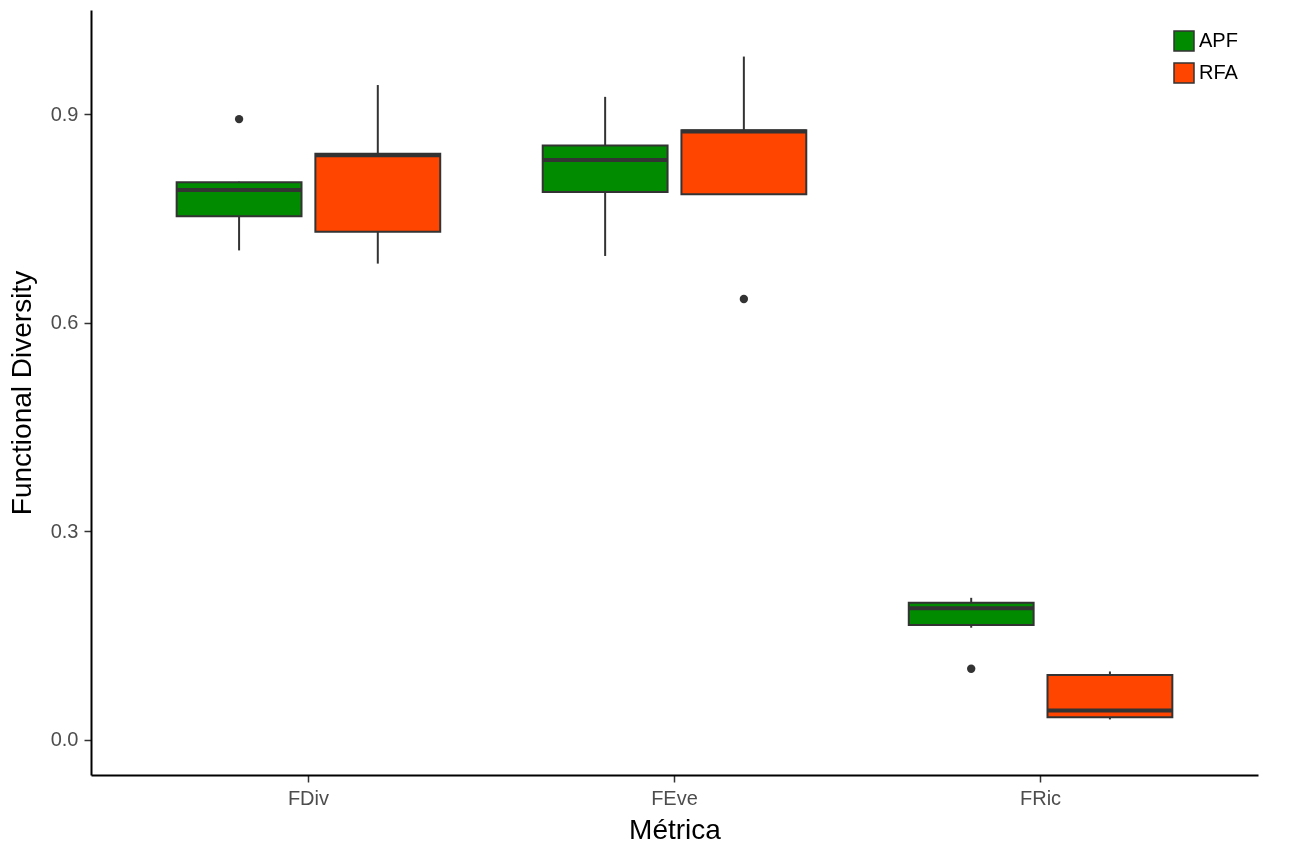 Image resolution: width=1293 pixels, height=867 pixels. Describe the element at coordinates (64, 322) in the screenshot. I see `y-tick-label: 0.6` at that location.